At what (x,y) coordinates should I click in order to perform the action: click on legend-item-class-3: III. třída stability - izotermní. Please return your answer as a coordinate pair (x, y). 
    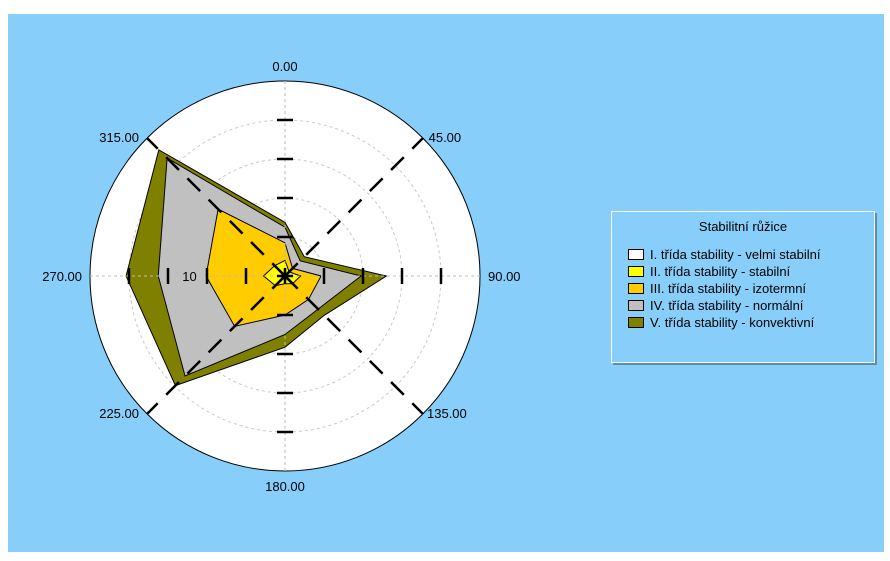
    Looking at the image, I should click on (717, 288).